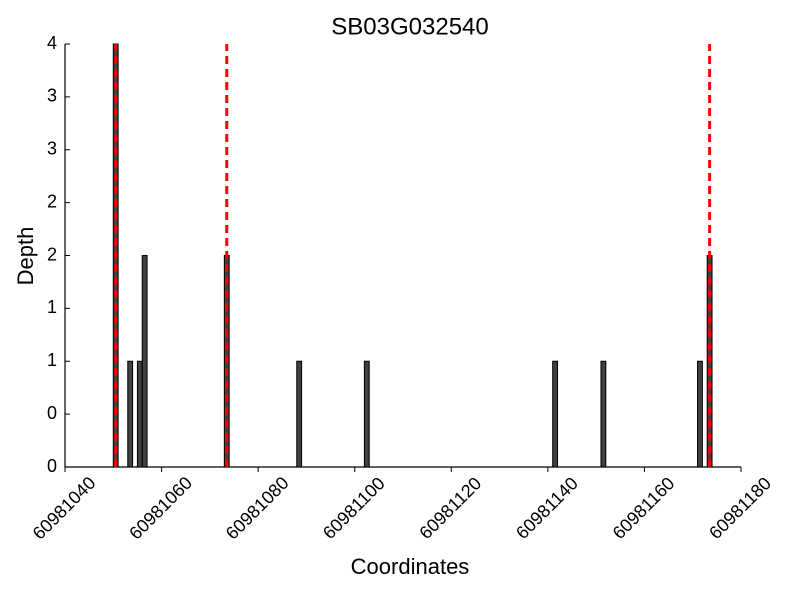 This screenshot has height=600, width=800. What do you see at coordinates (52, 43) in the screenshot?
I see `y-tick-label: 4` at bounding box center [52, 43].